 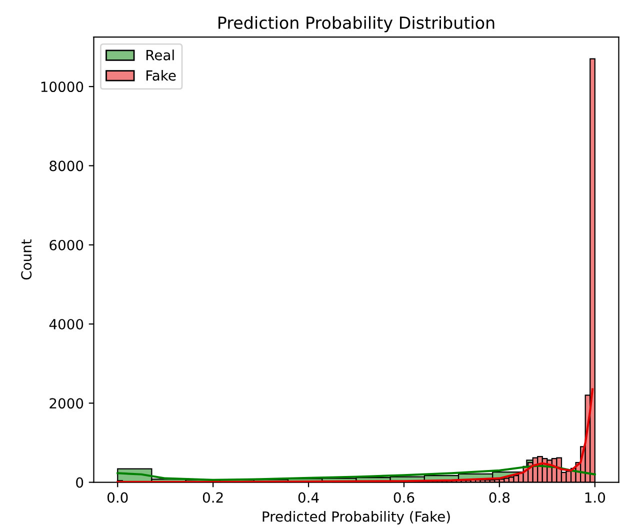 I want to click on x-tick-label: 0.8, so click(x=499, y=497).